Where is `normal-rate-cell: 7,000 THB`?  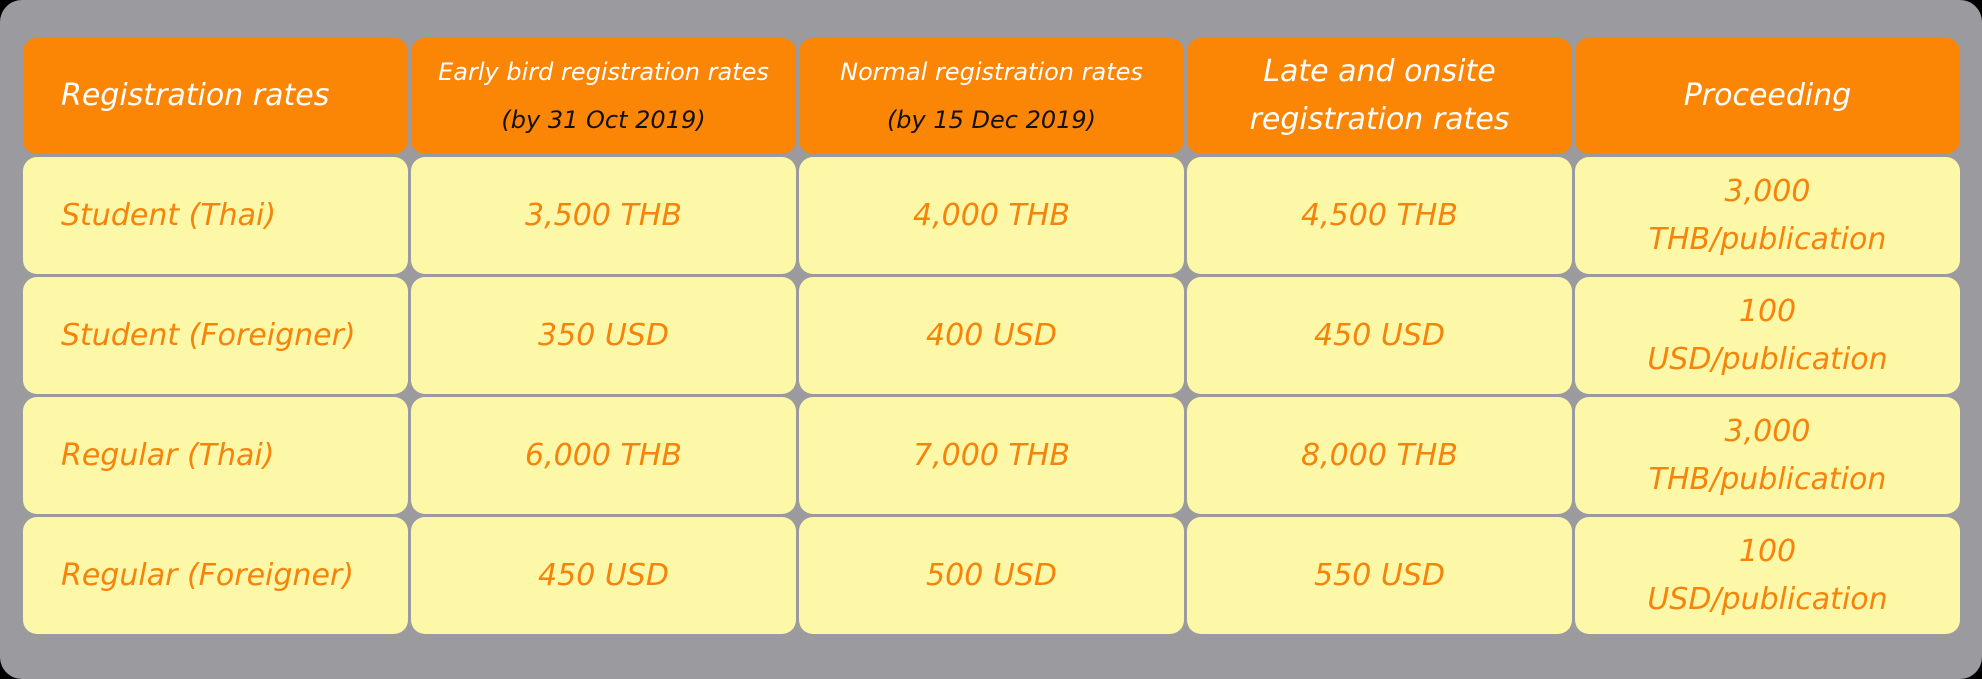 normal-rate-cell: 7,000 THB is located at coordinates (991, 455).